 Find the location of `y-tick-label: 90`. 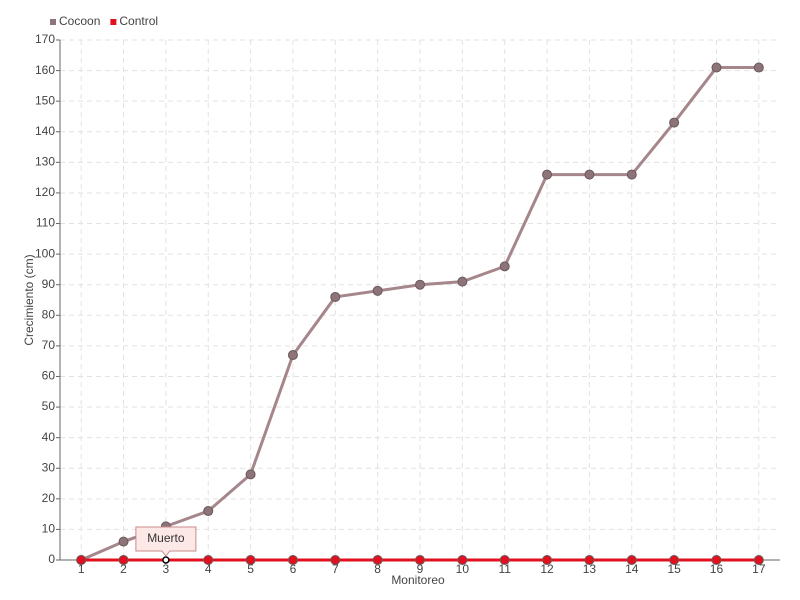

y-tick-label: 90 is located at coordinates (49, 284).